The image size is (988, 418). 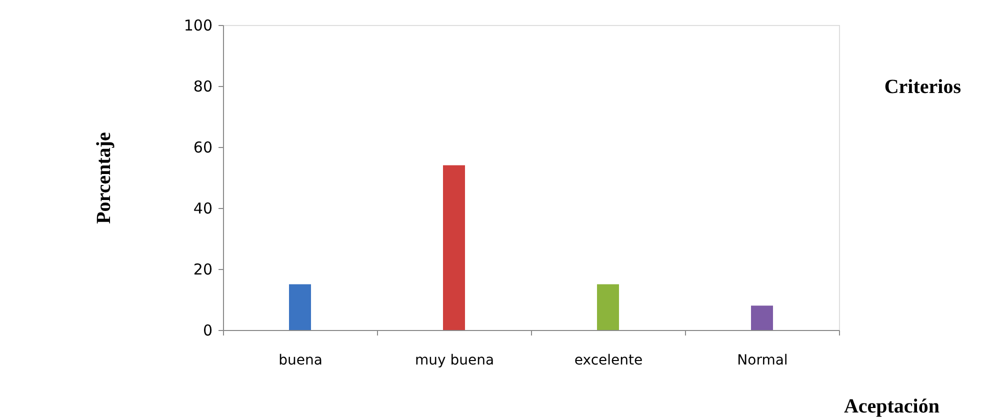 I want to click on y-tick-label: 0, so click(x=207, y=331).